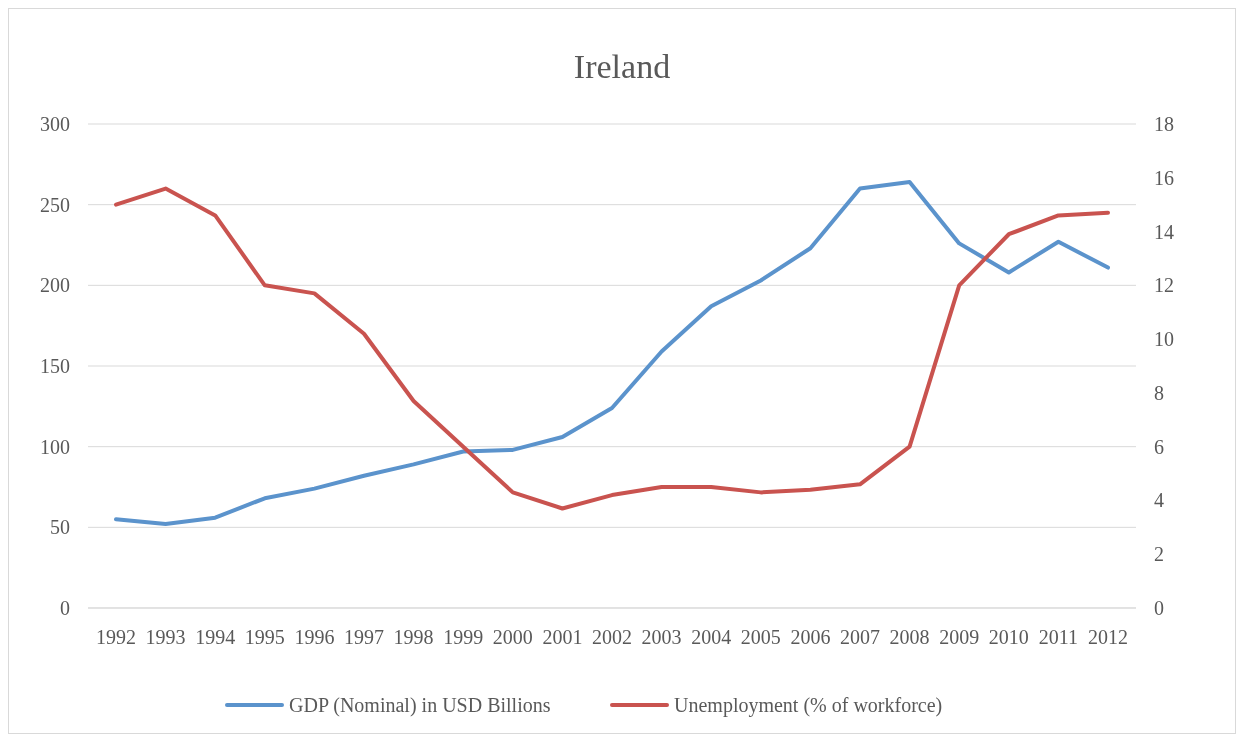 The height and width of the screenshot is (742, 1244). Describe the element at coordinates (1164, 285) in the screenshot. I see `y2-tick-label: 12` at that location.